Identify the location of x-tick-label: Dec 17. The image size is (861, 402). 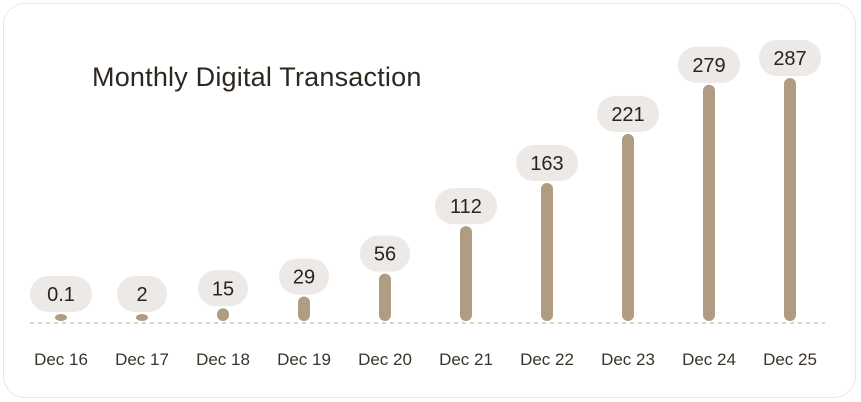
(142, 359).